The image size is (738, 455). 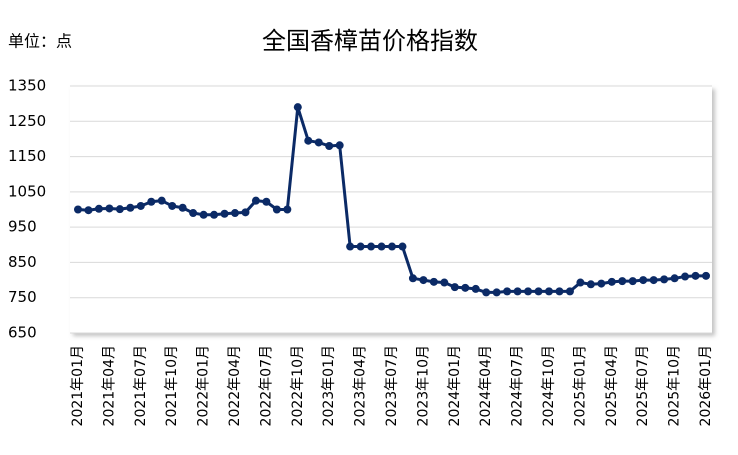 I want to click on x-tick-label: 2023年10月, so click(x=423, y=385).